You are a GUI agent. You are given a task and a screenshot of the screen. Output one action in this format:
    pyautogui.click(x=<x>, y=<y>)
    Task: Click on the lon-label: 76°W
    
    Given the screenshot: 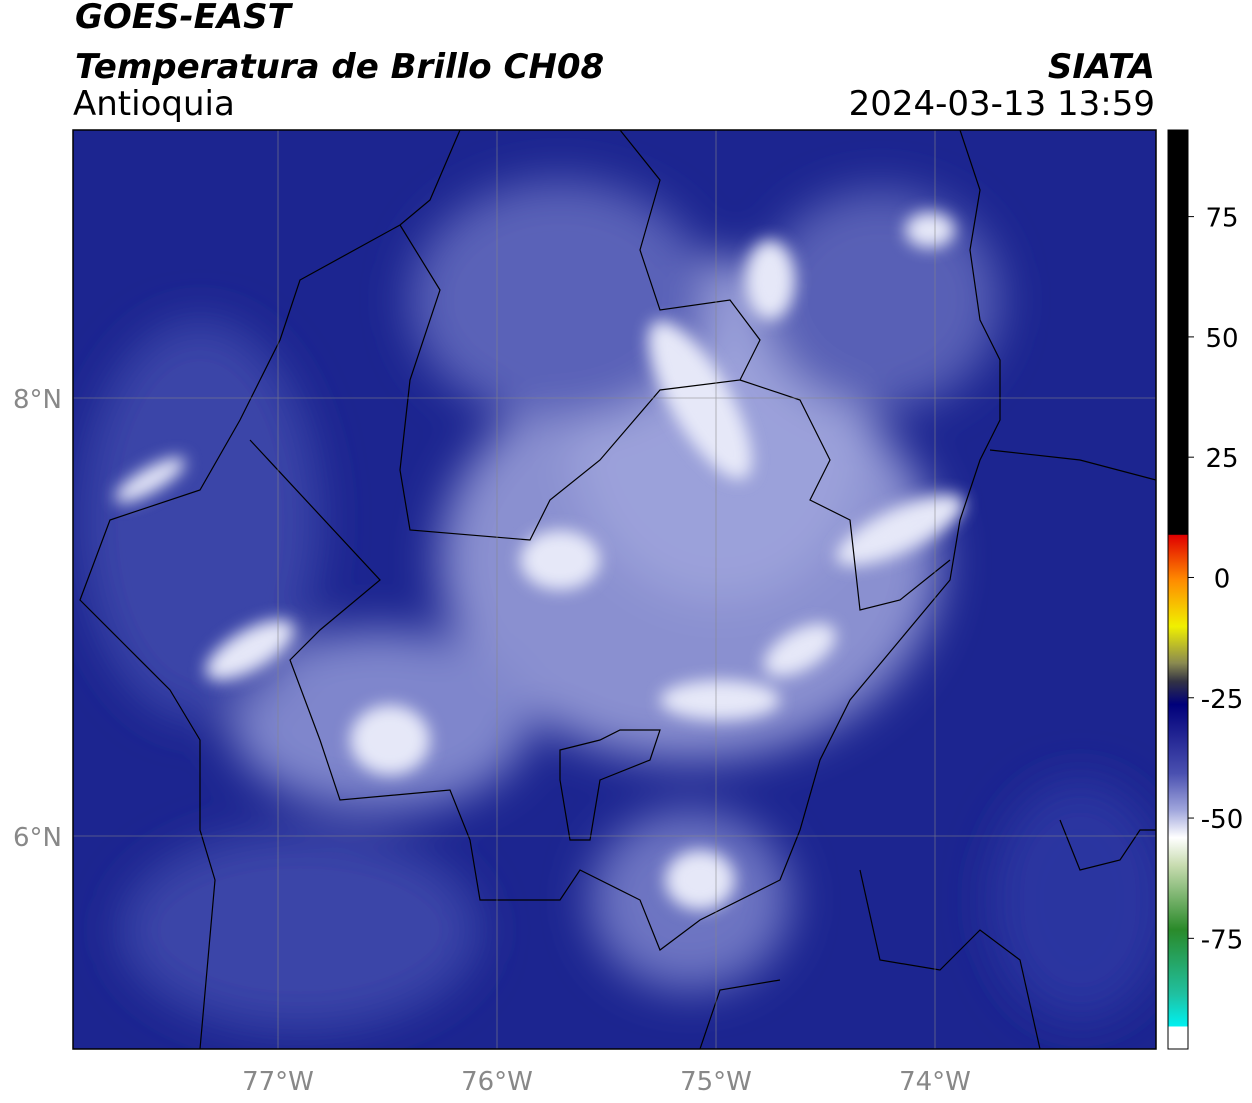 What is the action you would take?
    pyautogui.click(x=497, y=1082)
    